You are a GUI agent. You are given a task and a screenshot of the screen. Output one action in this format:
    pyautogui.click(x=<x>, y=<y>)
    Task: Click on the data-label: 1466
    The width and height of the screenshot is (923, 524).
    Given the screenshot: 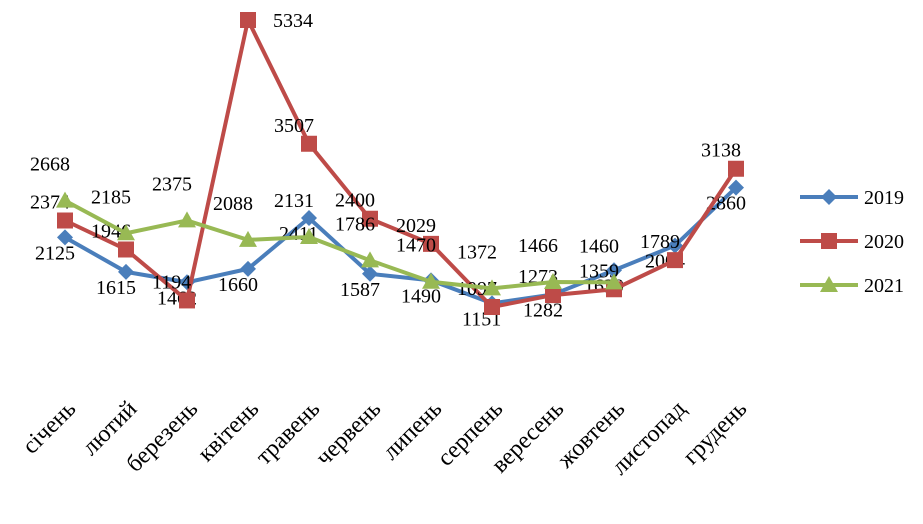 What is the action you would take?
    pyautogui.click(x=538, y=246)
    